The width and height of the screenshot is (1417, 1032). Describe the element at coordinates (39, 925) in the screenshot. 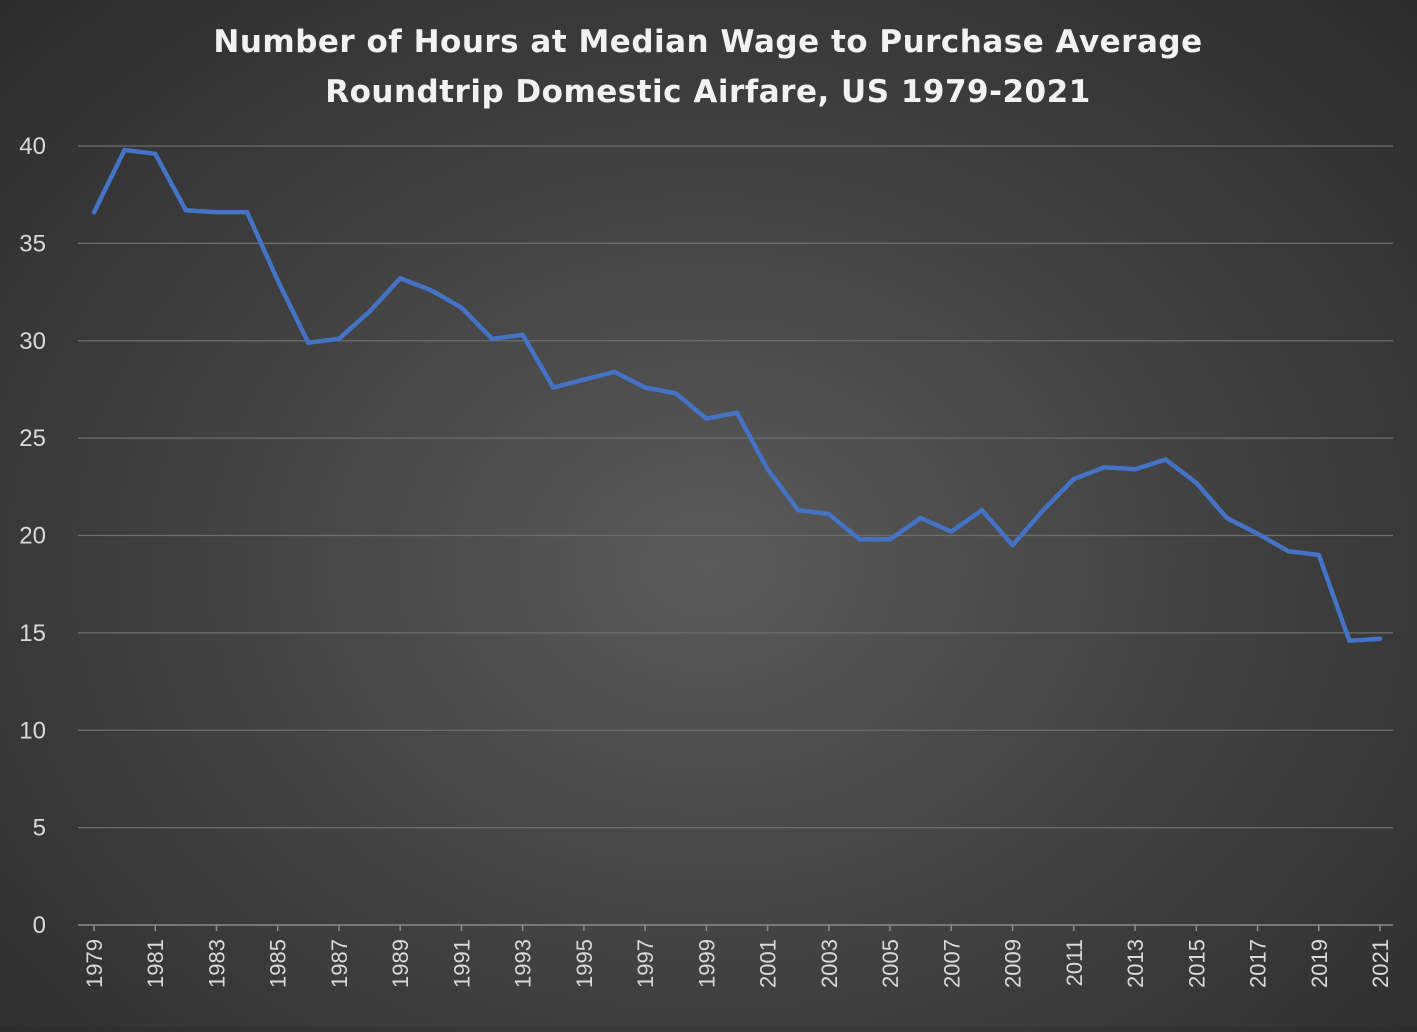

I see `y-tick-label: 0` at that location.